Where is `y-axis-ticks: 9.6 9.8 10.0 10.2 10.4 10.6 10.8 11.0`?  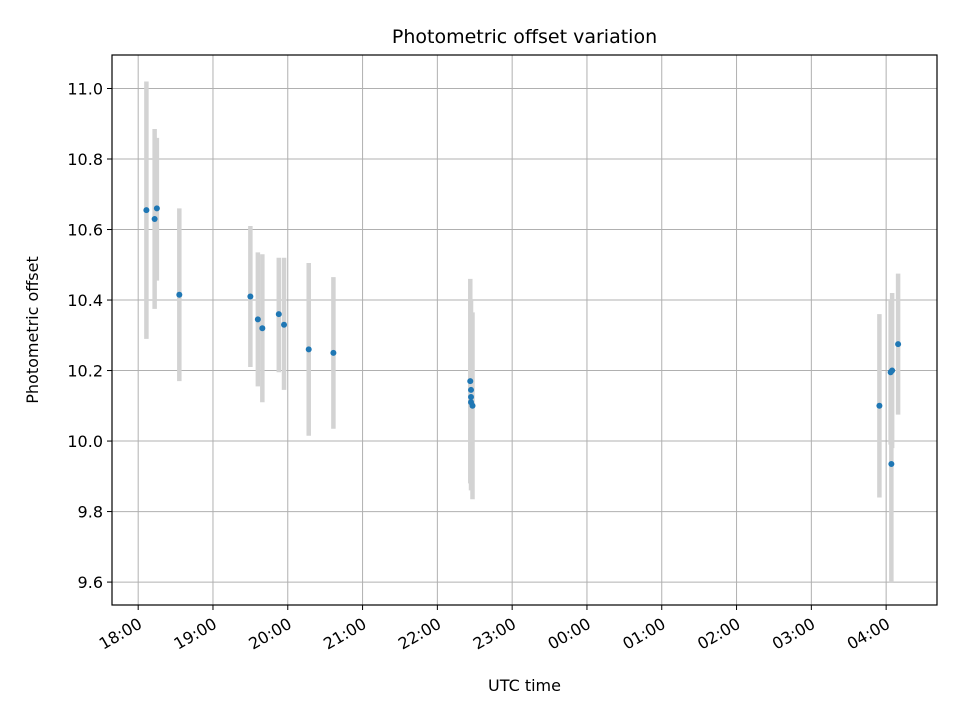 y-axis-ticks: 9.6 9.8 10.0 10.2 10.4 10.6 10.8 11.0 is located at coordinates (89, 335).